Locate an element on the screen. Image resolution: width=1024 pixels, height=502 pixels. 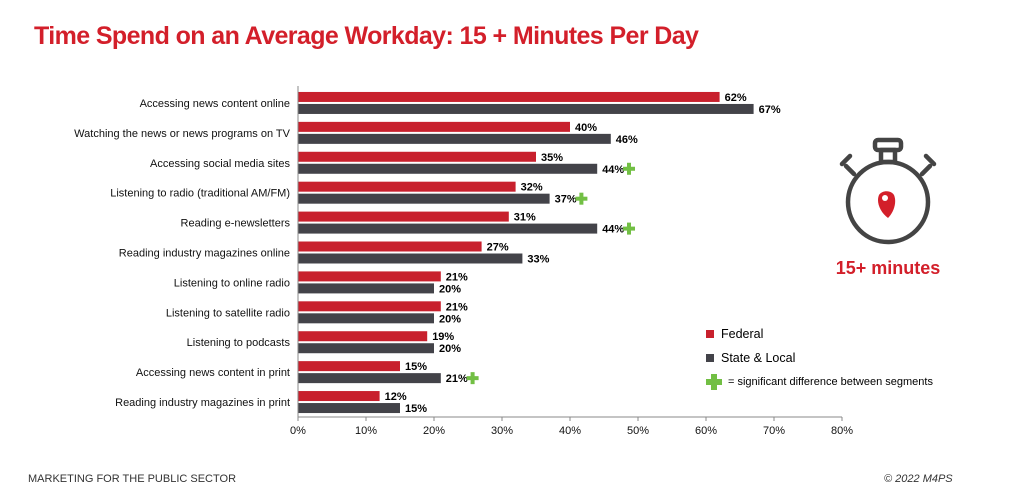
data-label-state-local: 46% is located at coordinates (627, 140).